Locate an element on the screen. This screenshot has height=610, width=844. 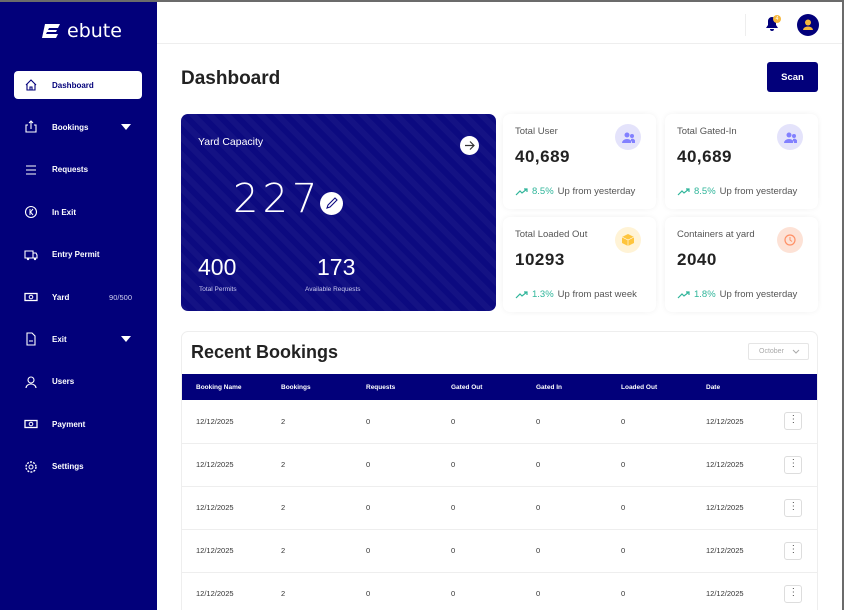
user-avatar-icon is located at coordinates (808, 24).